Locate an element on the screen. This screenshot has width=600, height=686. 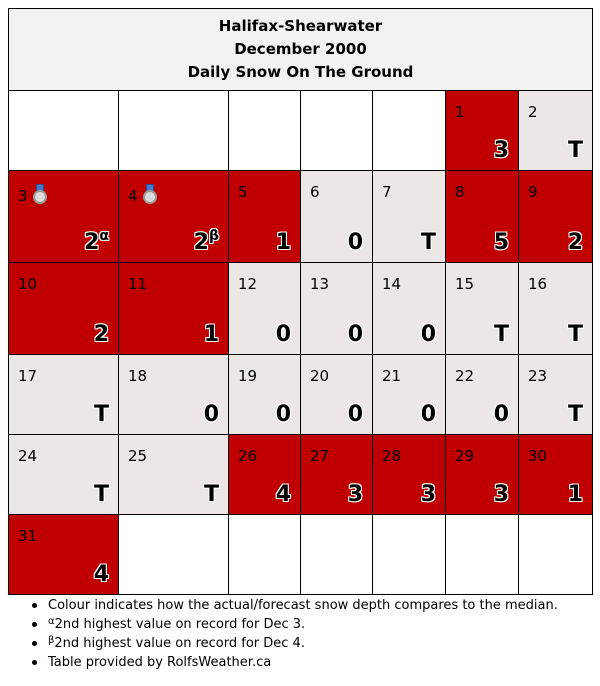
snow-depth-value: 2 is located at coordinates (101, 335).